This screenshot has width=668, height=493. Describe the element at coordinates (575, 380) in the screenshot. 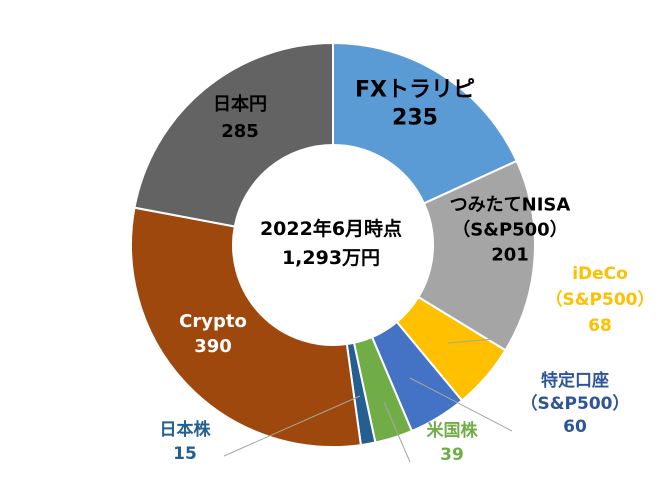

I see `slice-label-3-0: 特定口座` at that location.